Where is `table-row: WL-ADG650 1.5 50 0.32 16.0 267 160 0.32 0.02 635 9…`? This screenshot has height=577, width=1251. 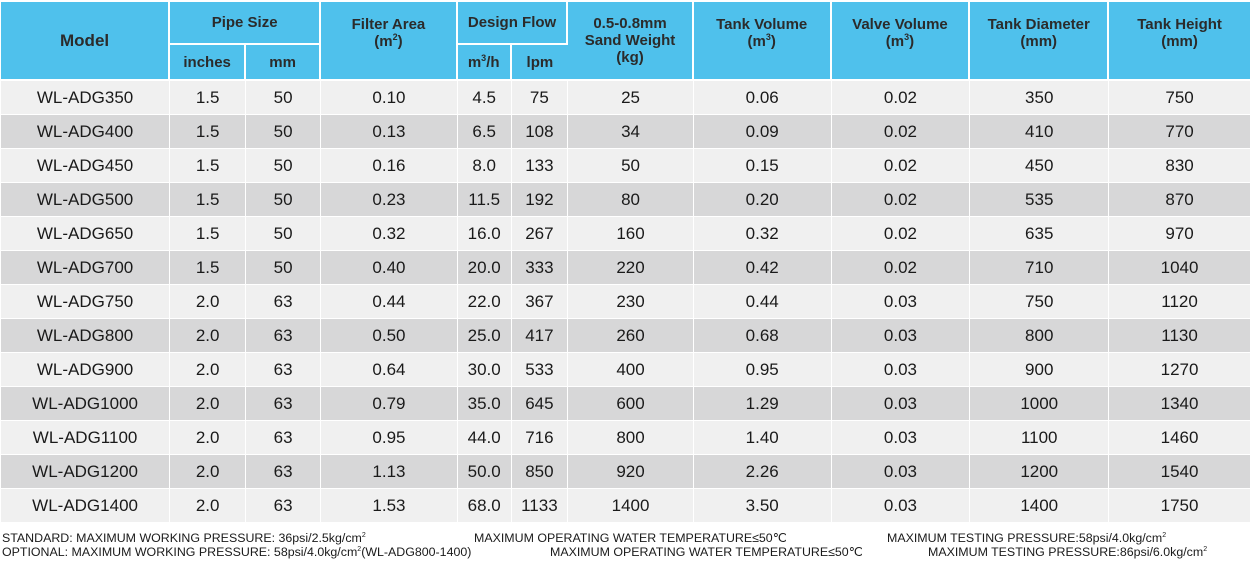
table-row: WL-ADG650 1.5 50 0.32 16.0 267 160 0.32 0.02 635 9… is located at coordinates (625, 234).